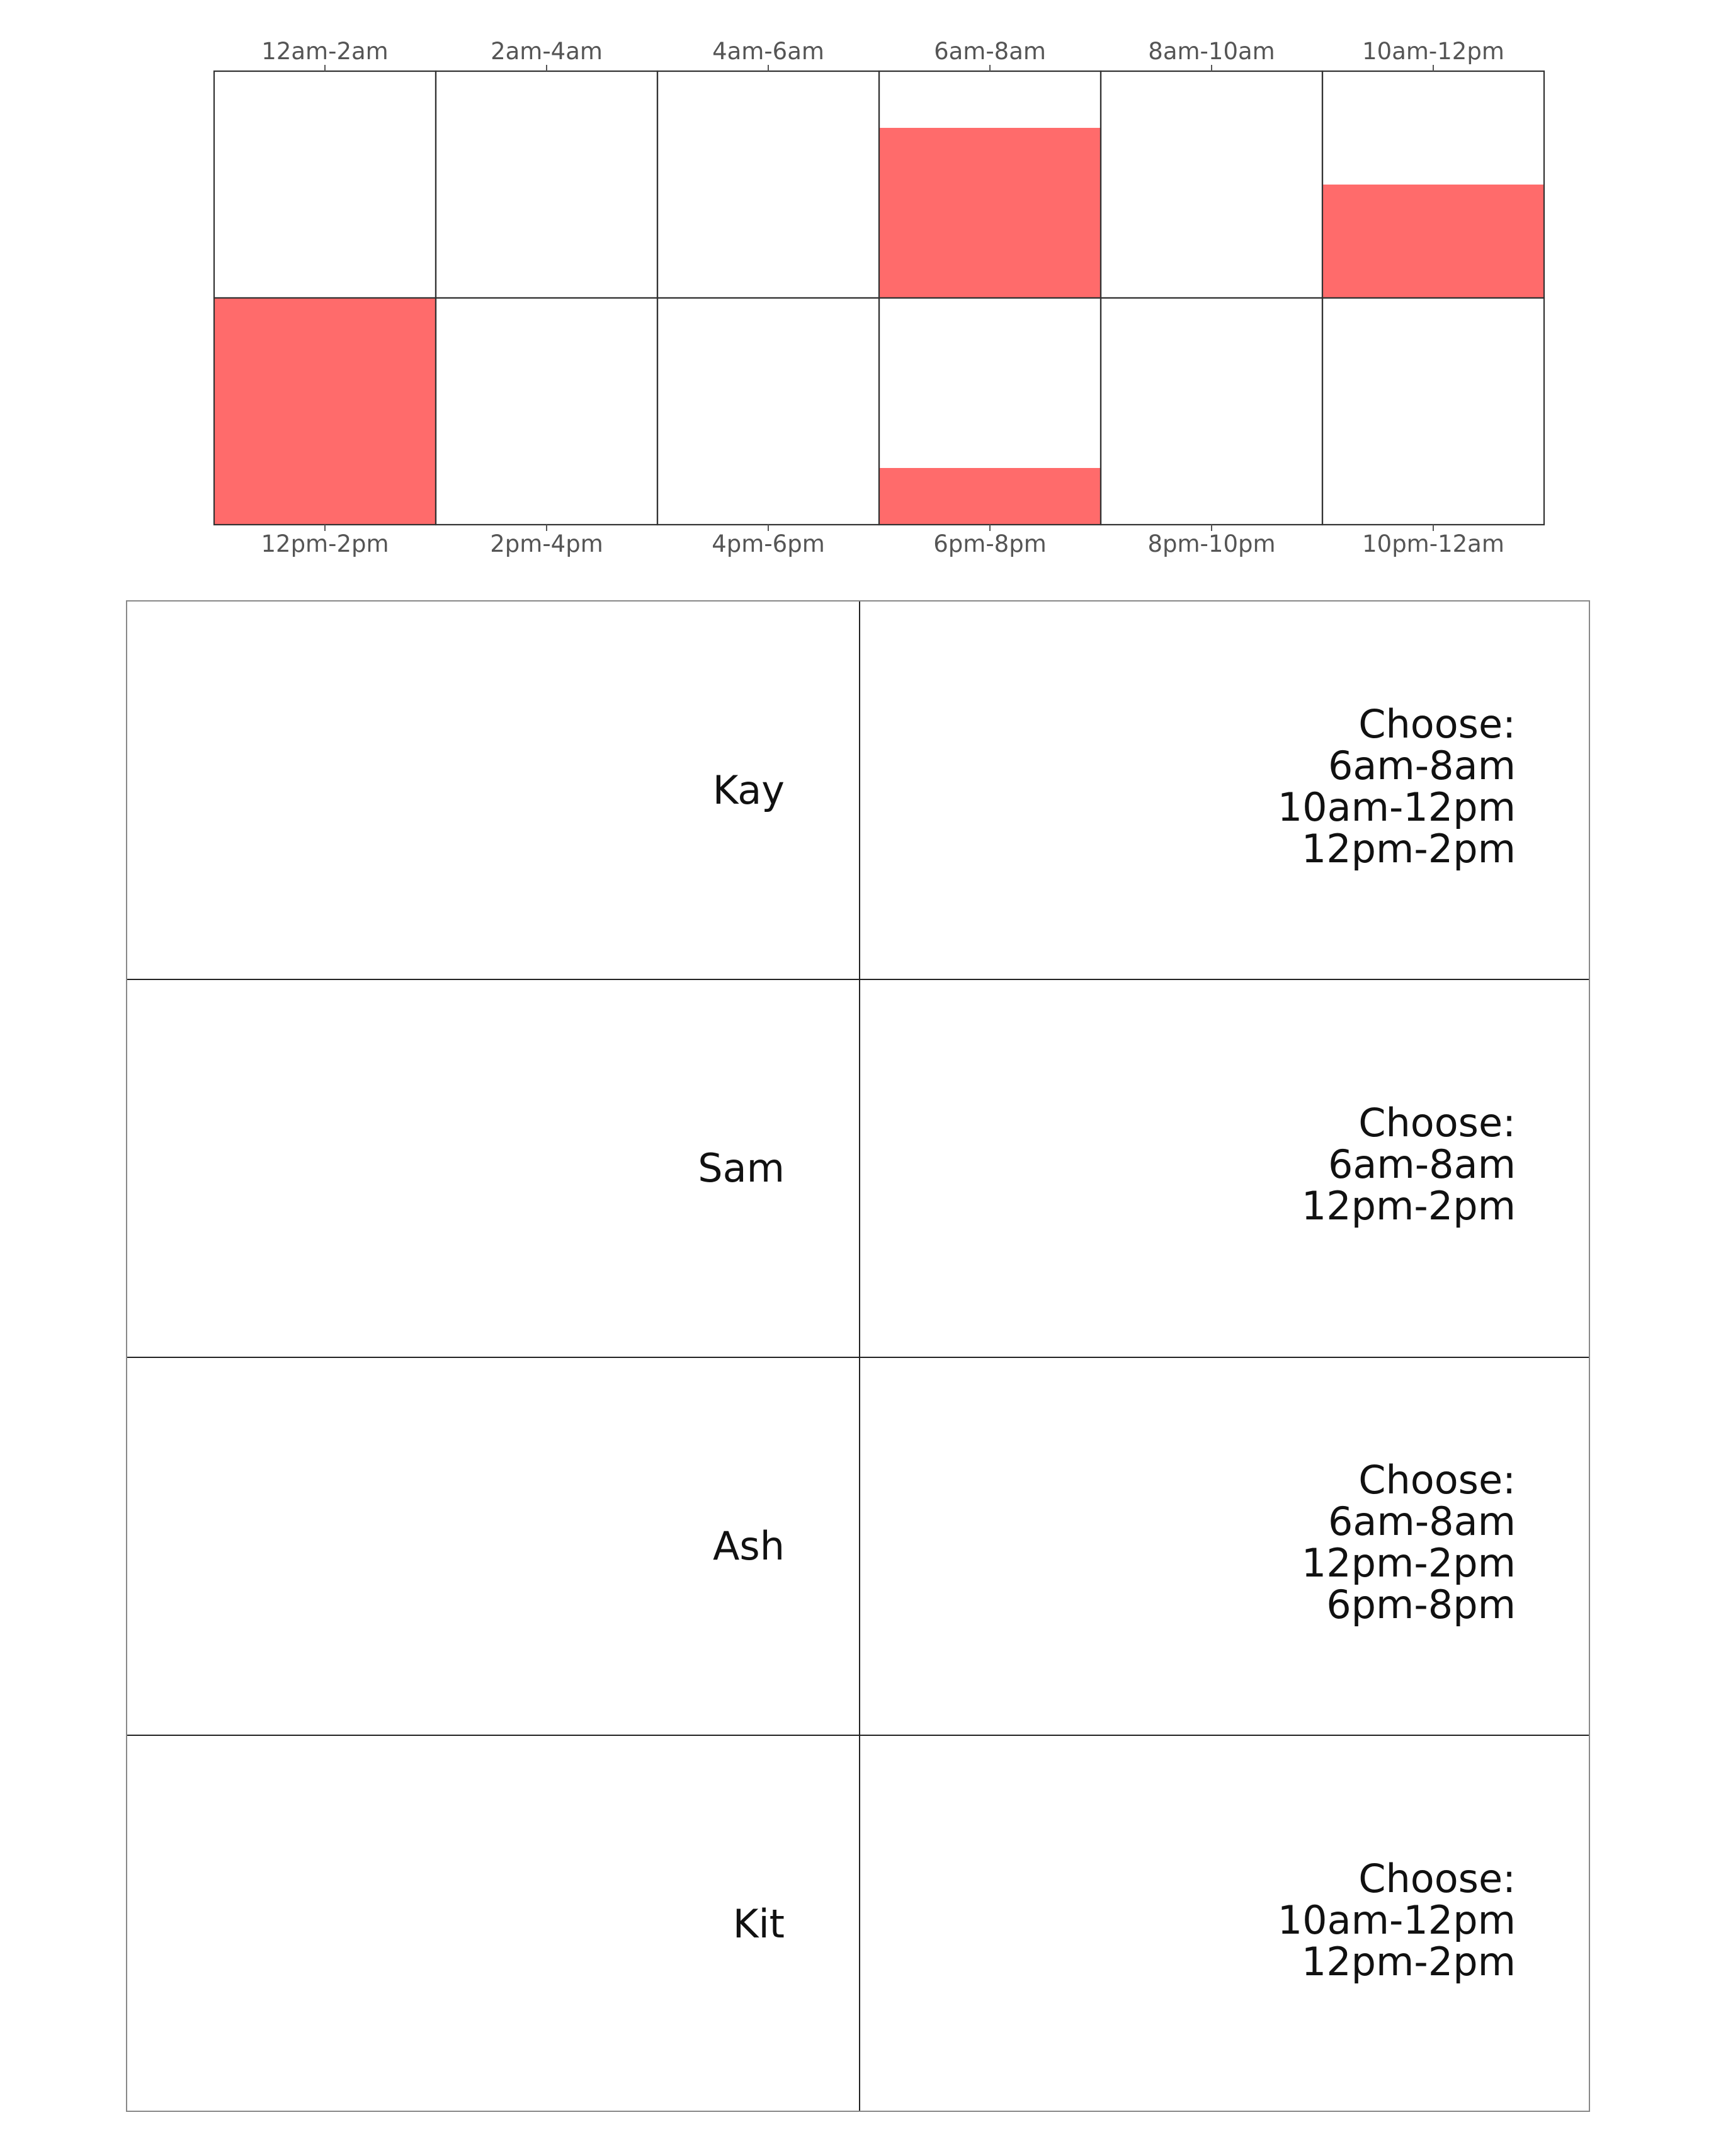 This screenshot has width=1716, height=2156. I want to click on chart-ticks, so click(879, 298).